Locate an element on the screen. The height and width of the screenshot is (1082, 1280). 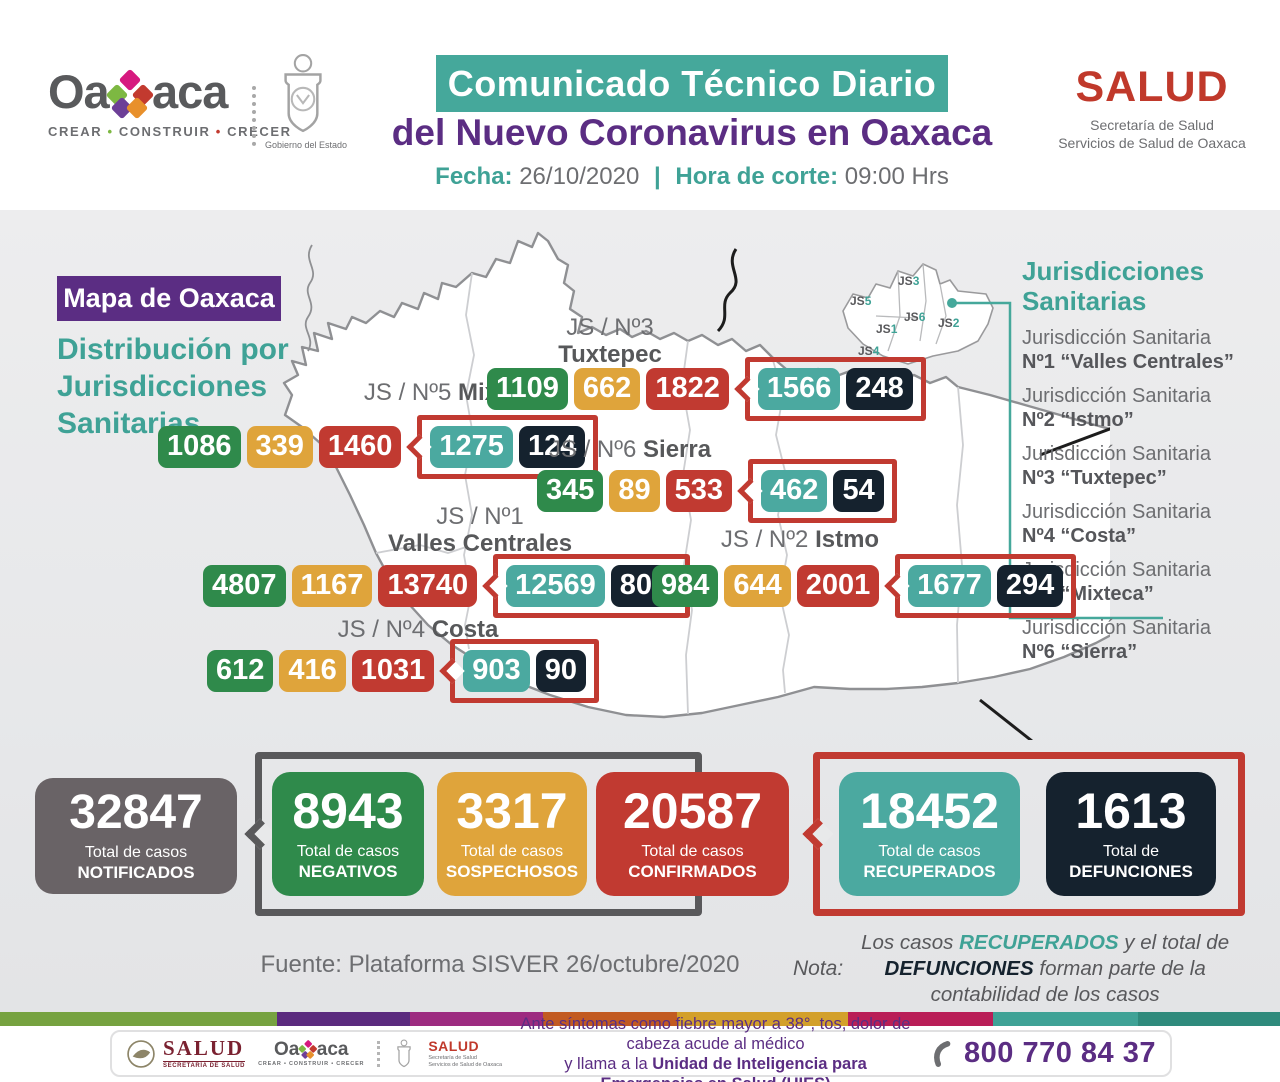
oaxaca-logo: Oa aca is located at coordinates (138, 92).